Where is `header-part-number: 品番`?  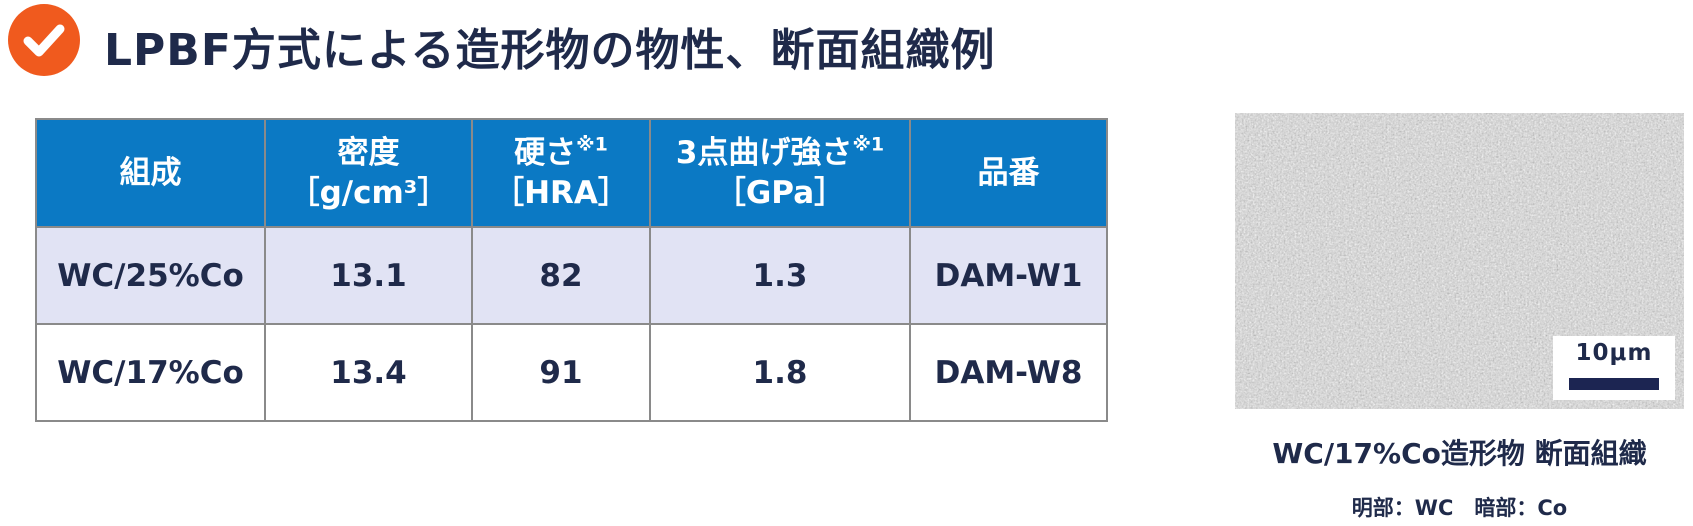 header-part-number: 品番 is located at coordinates (1008, 173).